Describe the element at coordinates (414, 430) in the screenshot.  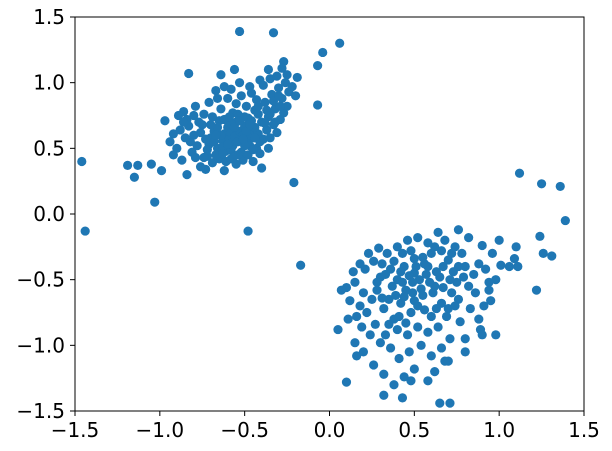
I see `x-tick-label: 0.5` at that location.